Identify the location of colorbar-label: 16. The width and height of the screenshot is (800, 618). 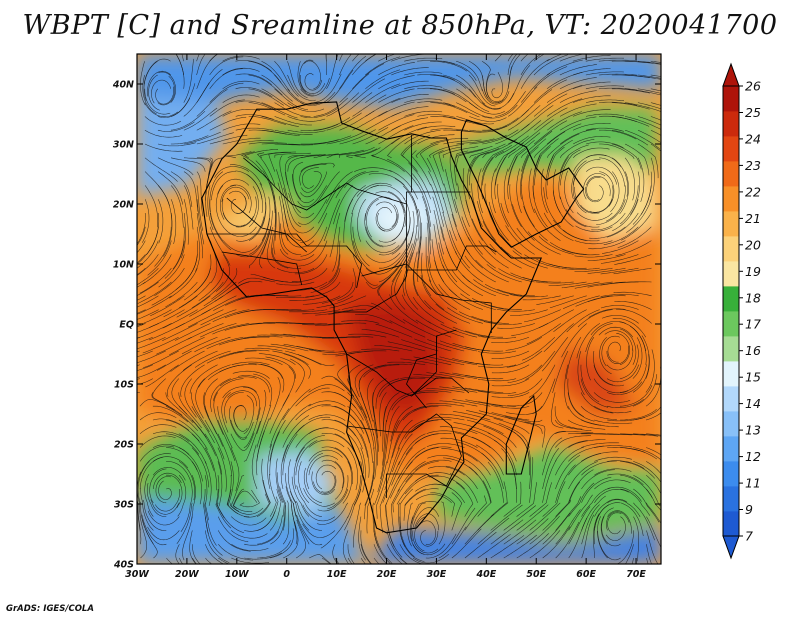
(753, 350).